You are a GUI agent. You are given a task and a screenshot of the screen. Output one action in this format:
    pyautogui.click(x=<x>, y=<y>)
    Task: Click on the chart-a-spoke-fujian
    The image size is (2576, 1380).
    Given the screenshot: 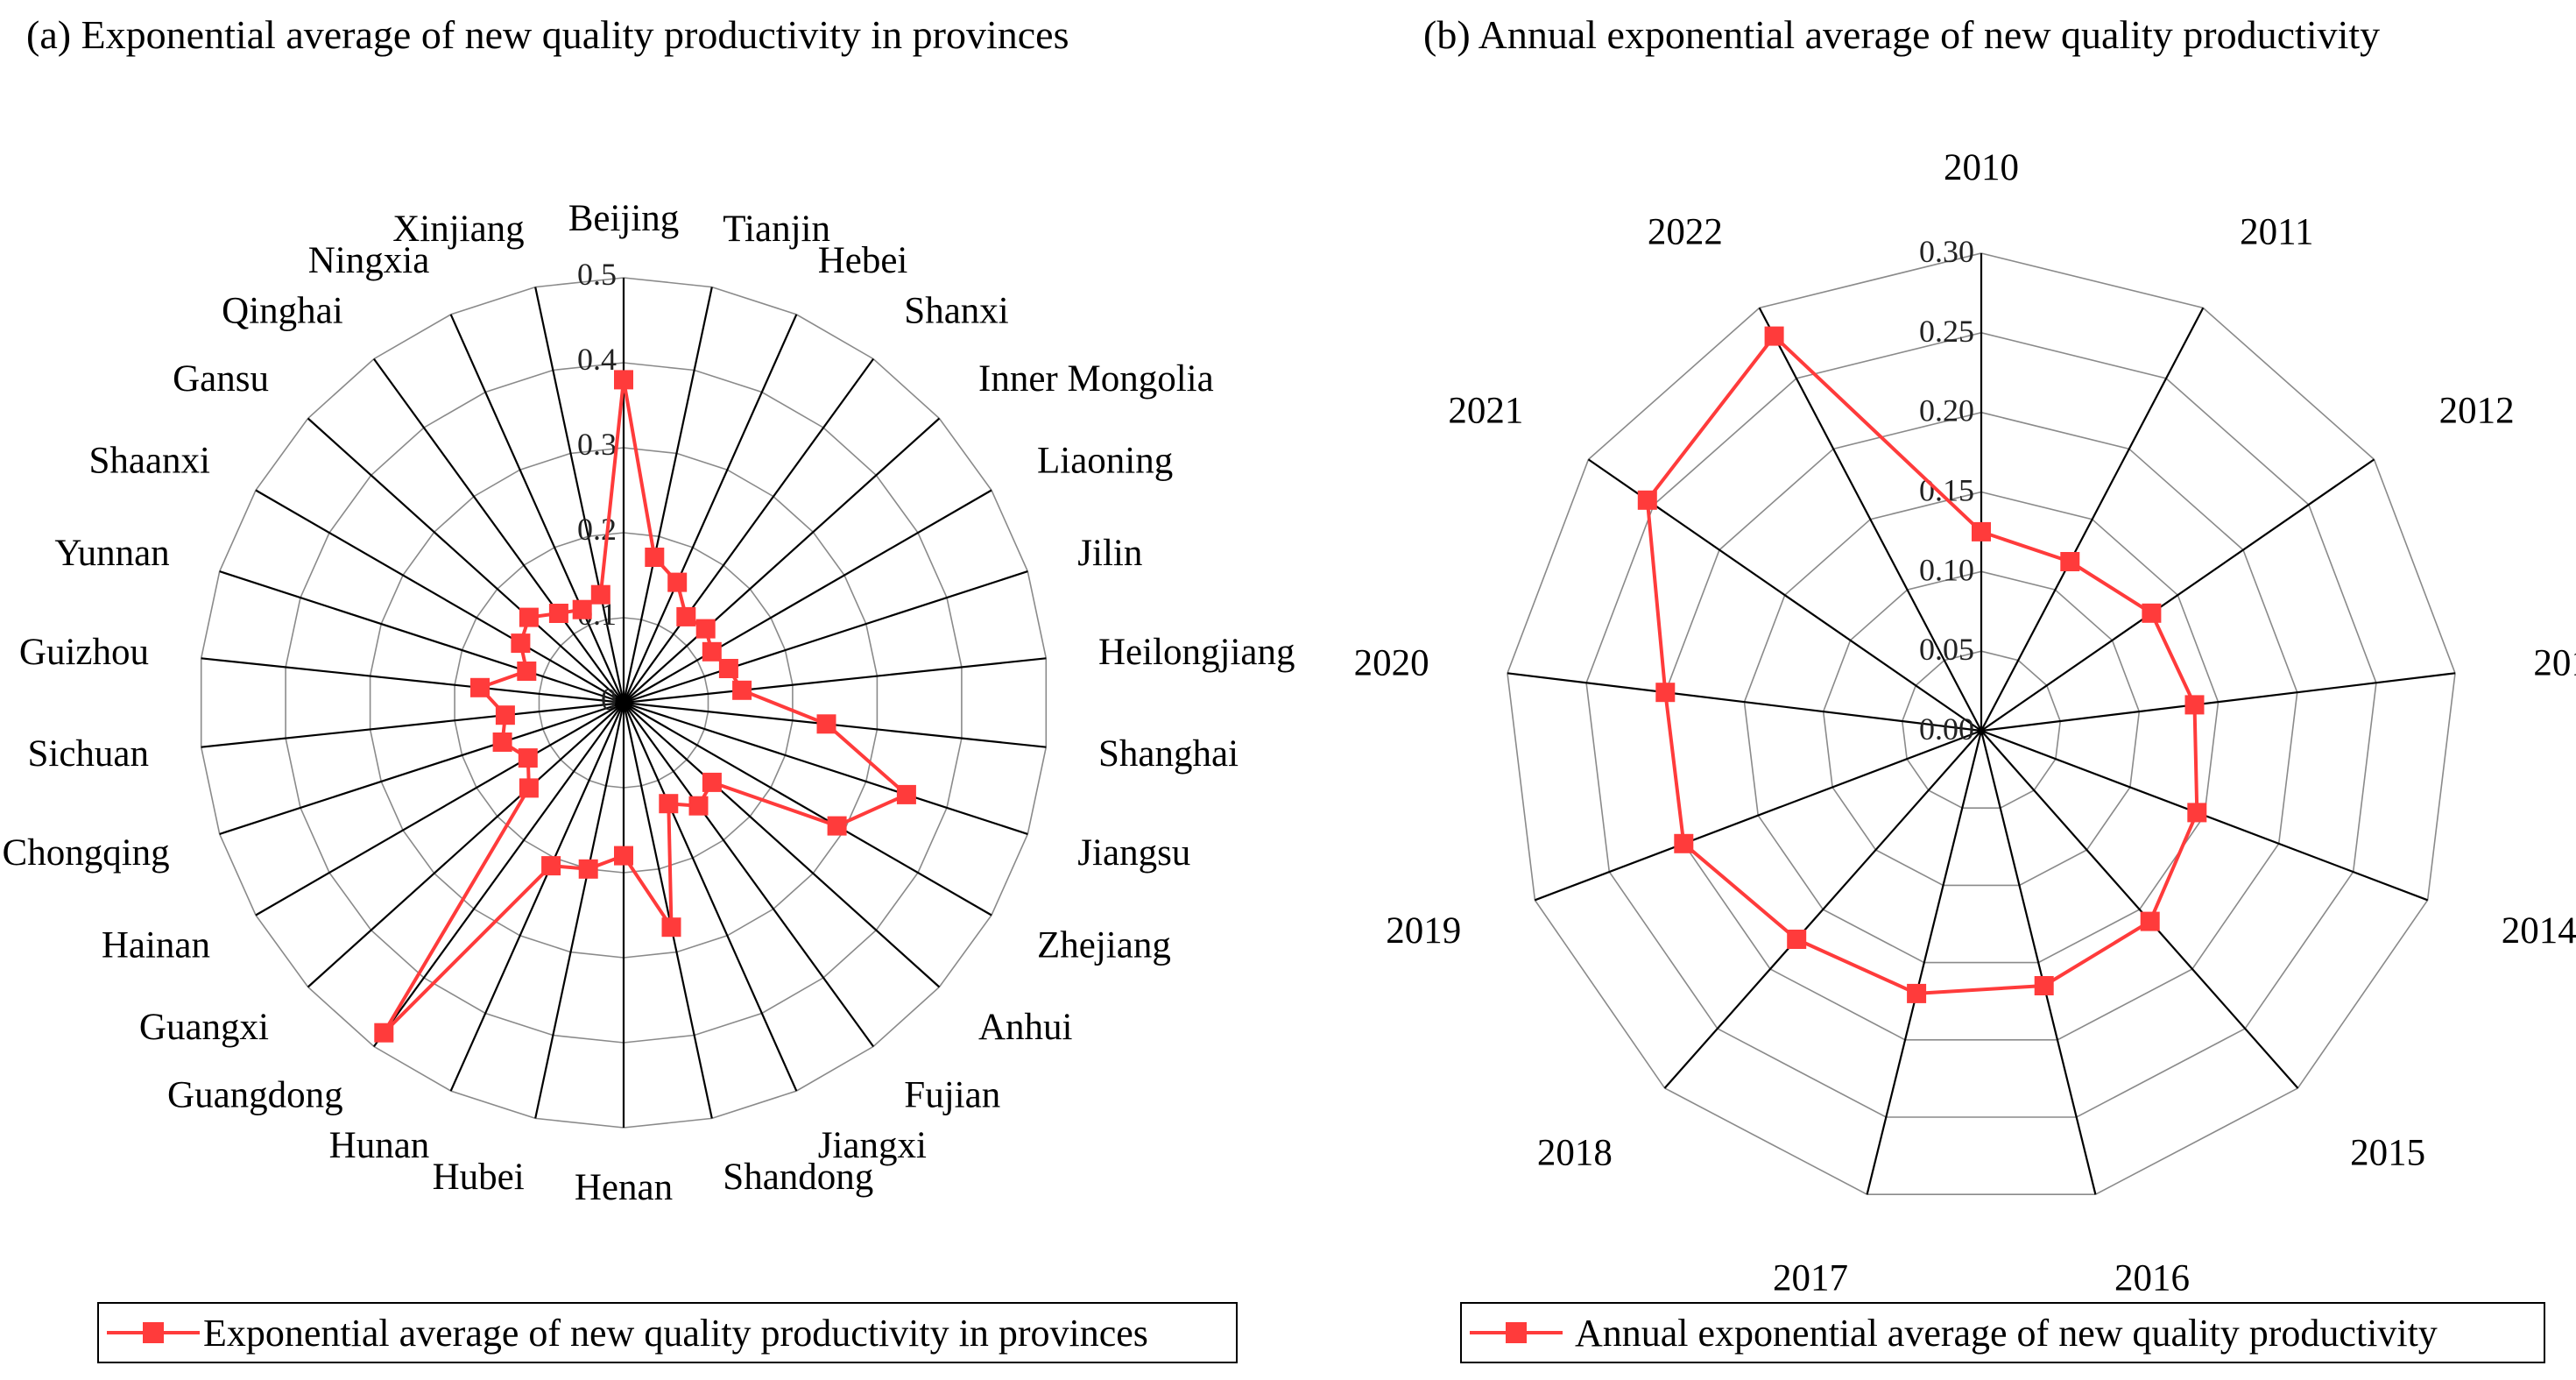 What is the action you would take?
    pyautogui.click(x=748, y=875)
    